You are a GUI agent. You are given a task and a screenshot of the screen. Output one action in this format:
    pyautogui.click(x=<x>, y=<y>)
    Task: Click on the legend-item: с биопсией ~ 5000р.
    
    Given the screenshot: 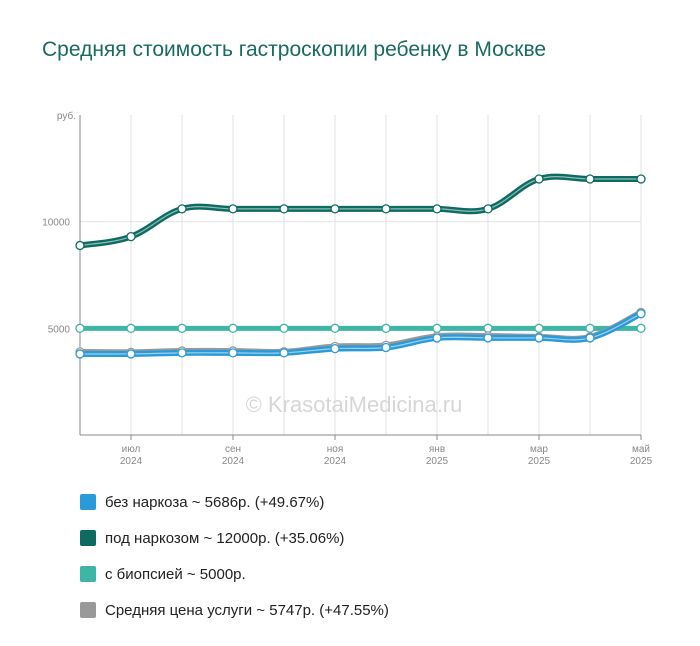 What is the action you would take?
    pyautogui.click(x=234, y=574)
    